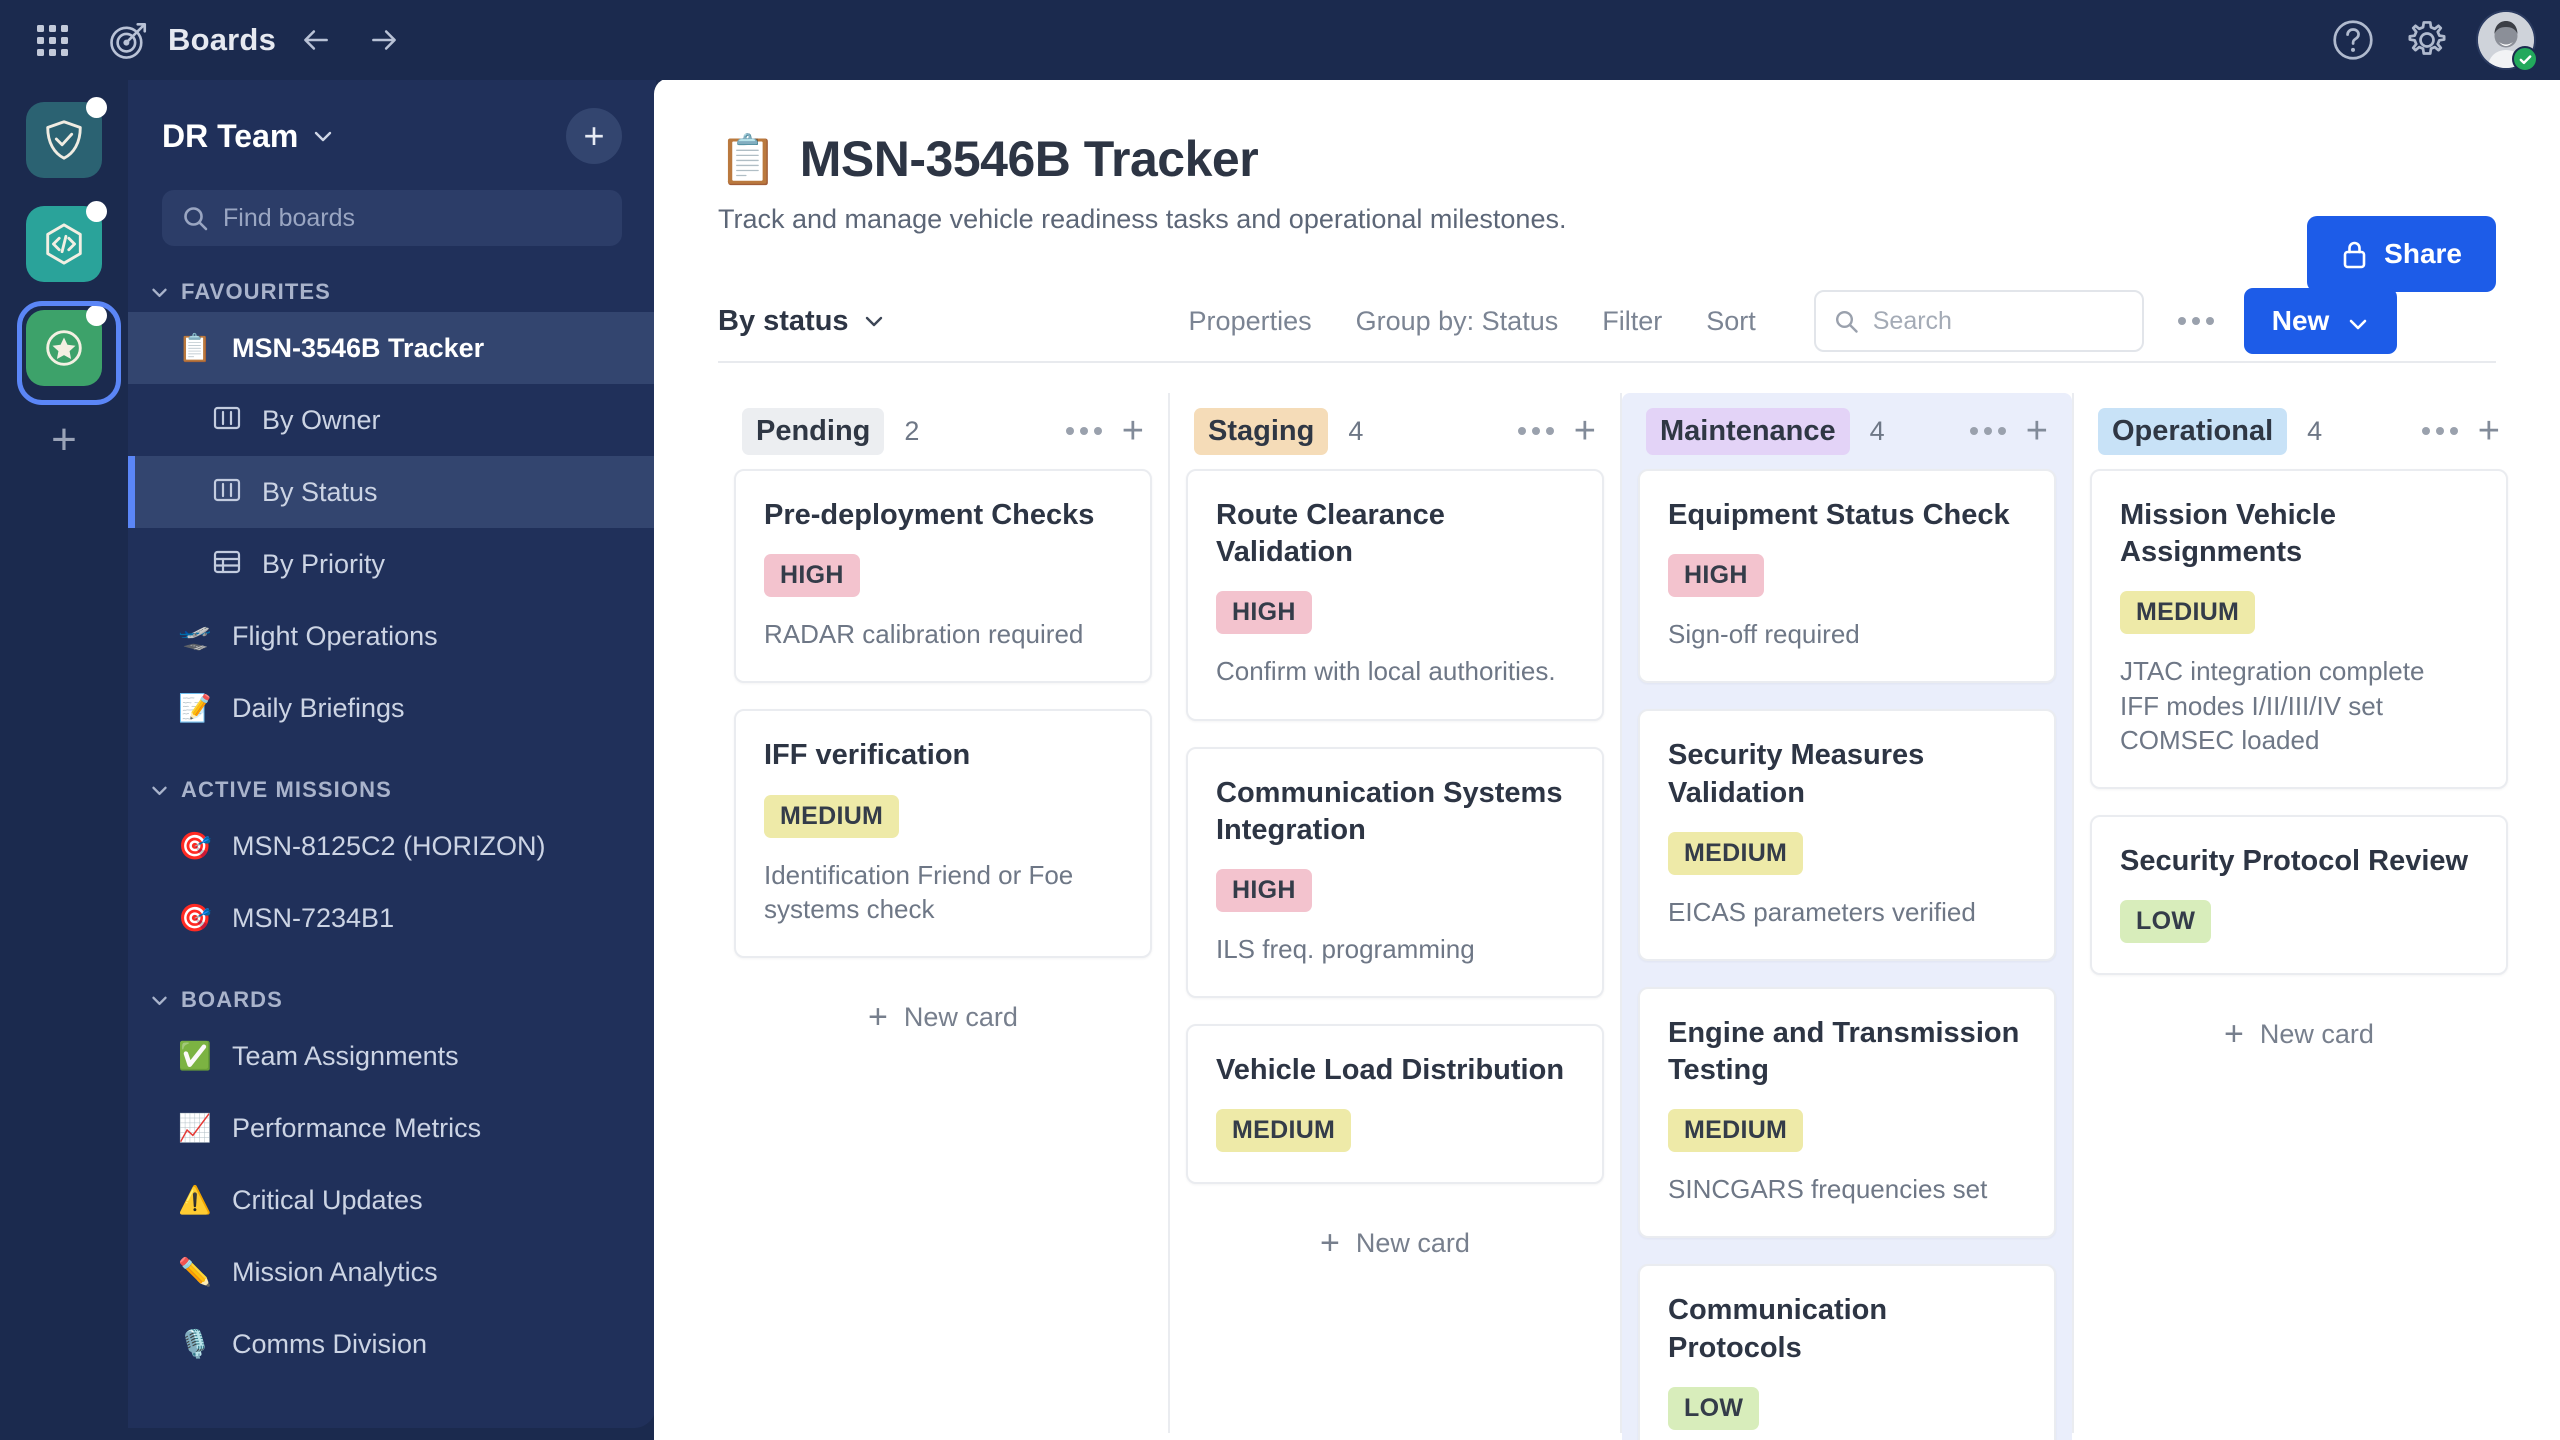 The height and width of the screenshot is (1440, 2560). I want to click on sidebar-item-by-owner: By Owner, so click(392, 420).